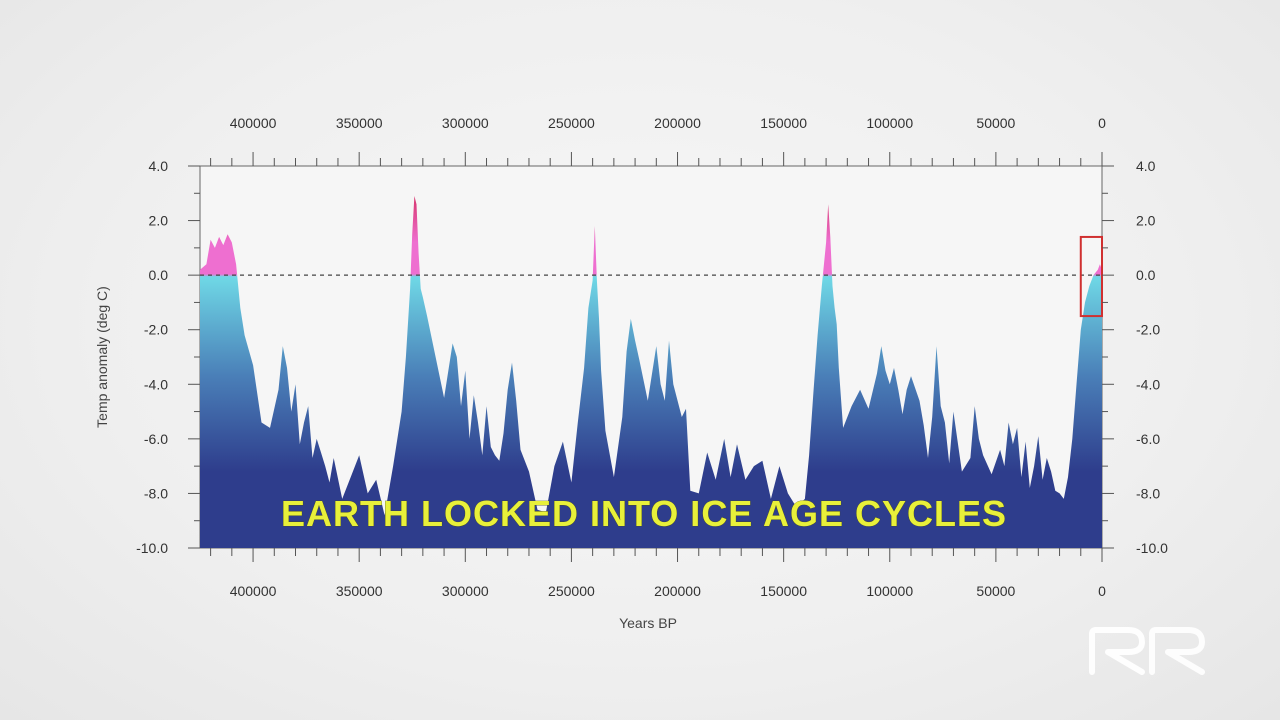  I want to click on x-tick-label-top: 100000, so click(889, 123).